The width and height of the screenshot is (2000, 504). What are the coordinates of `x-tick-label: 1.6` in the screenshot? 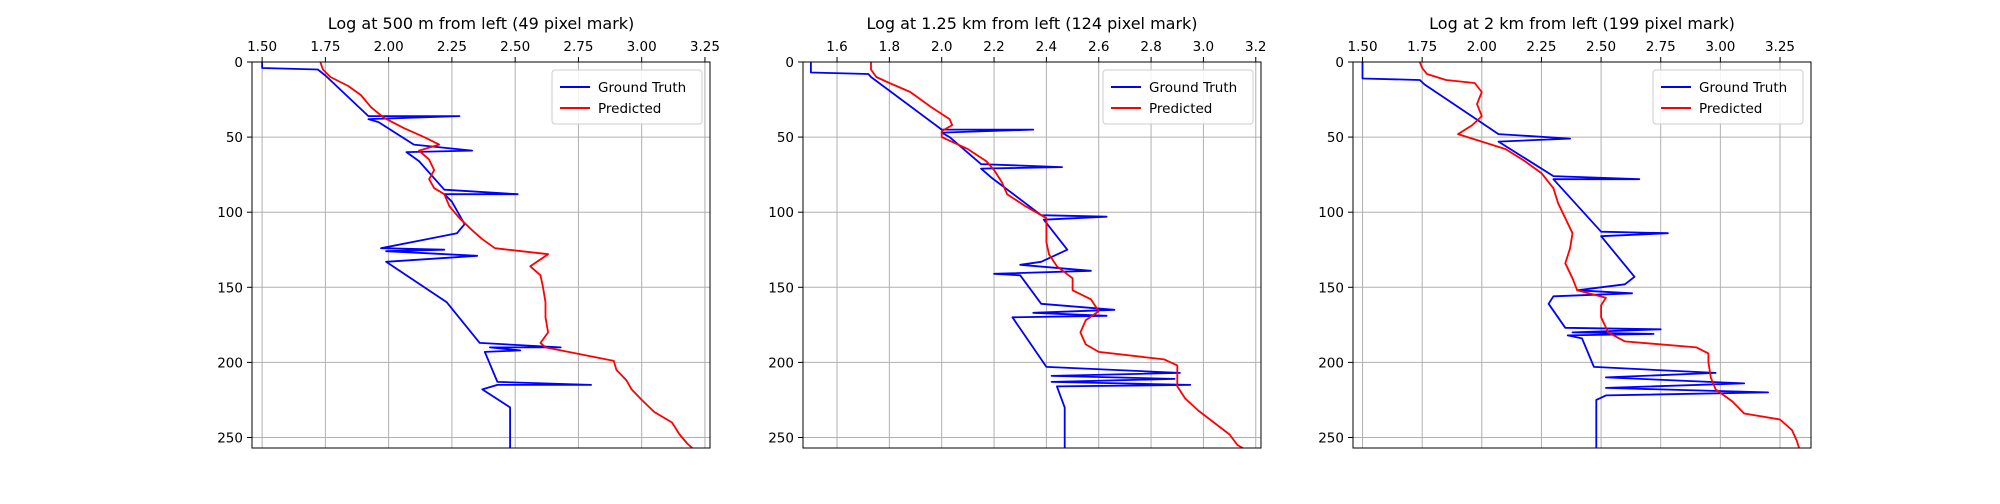 It's located at (836, 47).